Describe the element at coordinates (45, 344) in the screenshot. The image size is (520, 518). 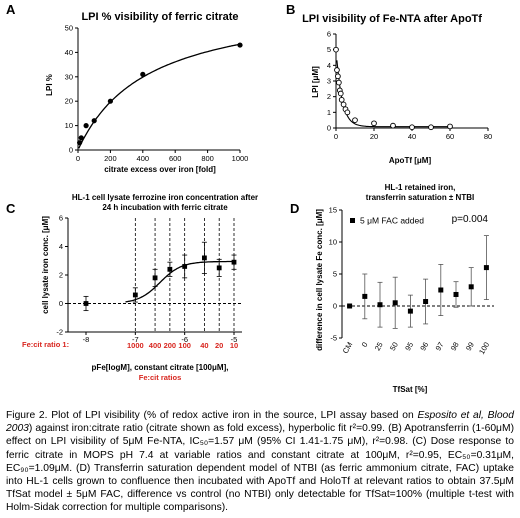
I see `panel-c-ratio-label: Fe:cit ratio 1:` at that location.